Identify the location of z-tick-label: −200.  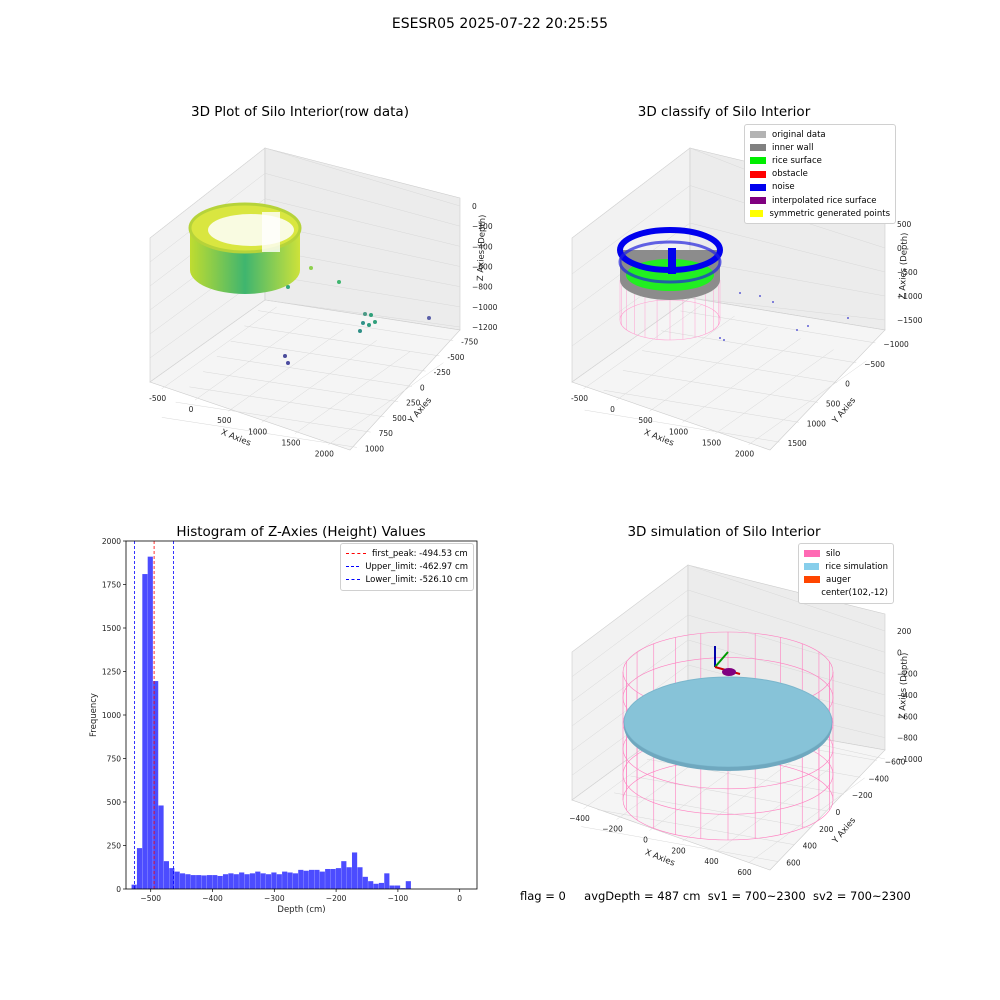
(482, 226).